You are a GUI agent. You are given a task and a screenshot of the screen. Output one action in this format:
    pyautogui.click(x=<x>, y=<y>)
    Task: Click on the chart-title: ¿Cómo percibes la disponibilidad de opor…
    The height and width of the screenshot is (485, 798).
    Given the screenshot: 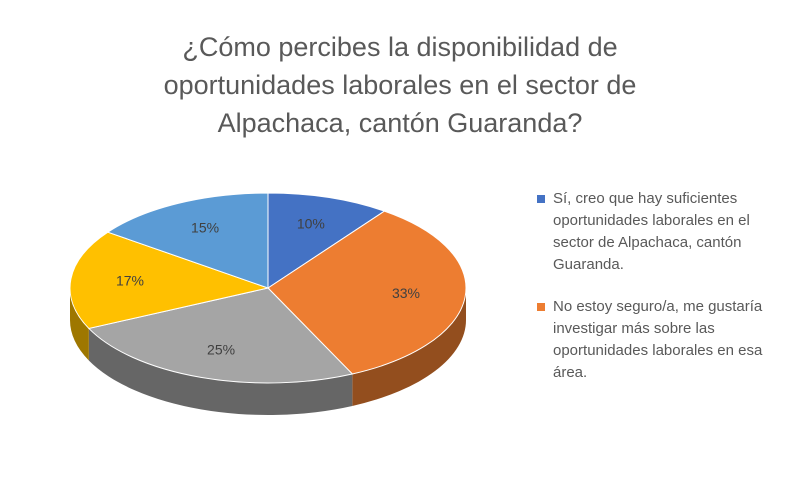 What is the action you would take?
    pyautogui.click(x=400, y=85)
    